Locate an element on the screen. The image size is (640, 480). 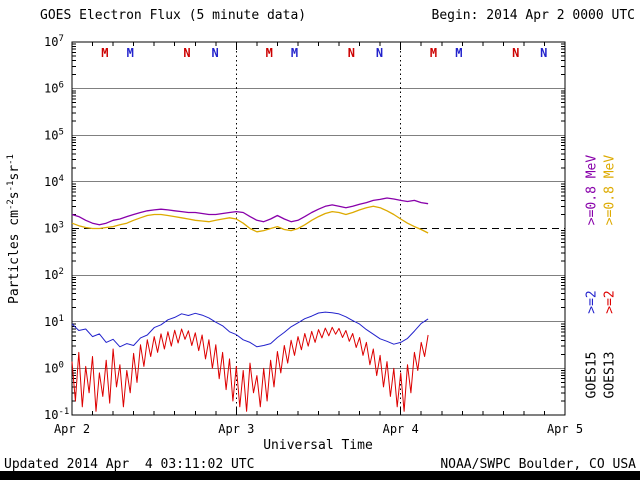
begin-time-label: Begin: 2014 Apr 2 0000 UTC is located at coordinates (533, 15).